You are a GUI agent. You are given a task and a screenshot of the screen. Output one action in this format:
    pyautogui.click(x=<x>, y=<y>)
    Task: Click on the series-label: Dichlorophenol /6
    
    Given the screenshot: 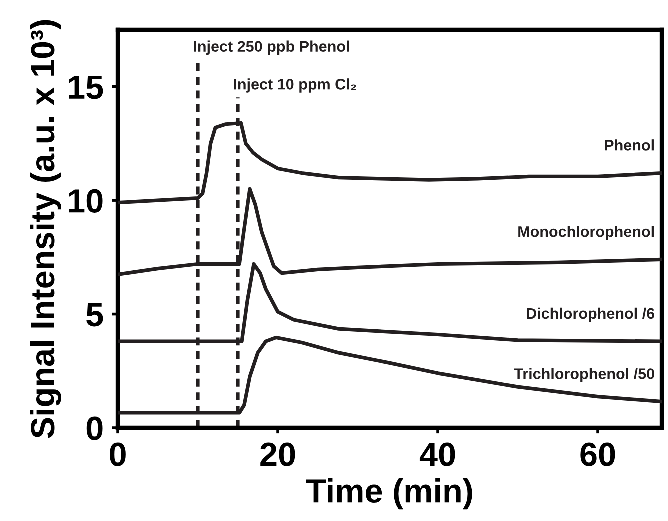 What is the action you would take?
    pyautogui.click(x=591, y=315)
    